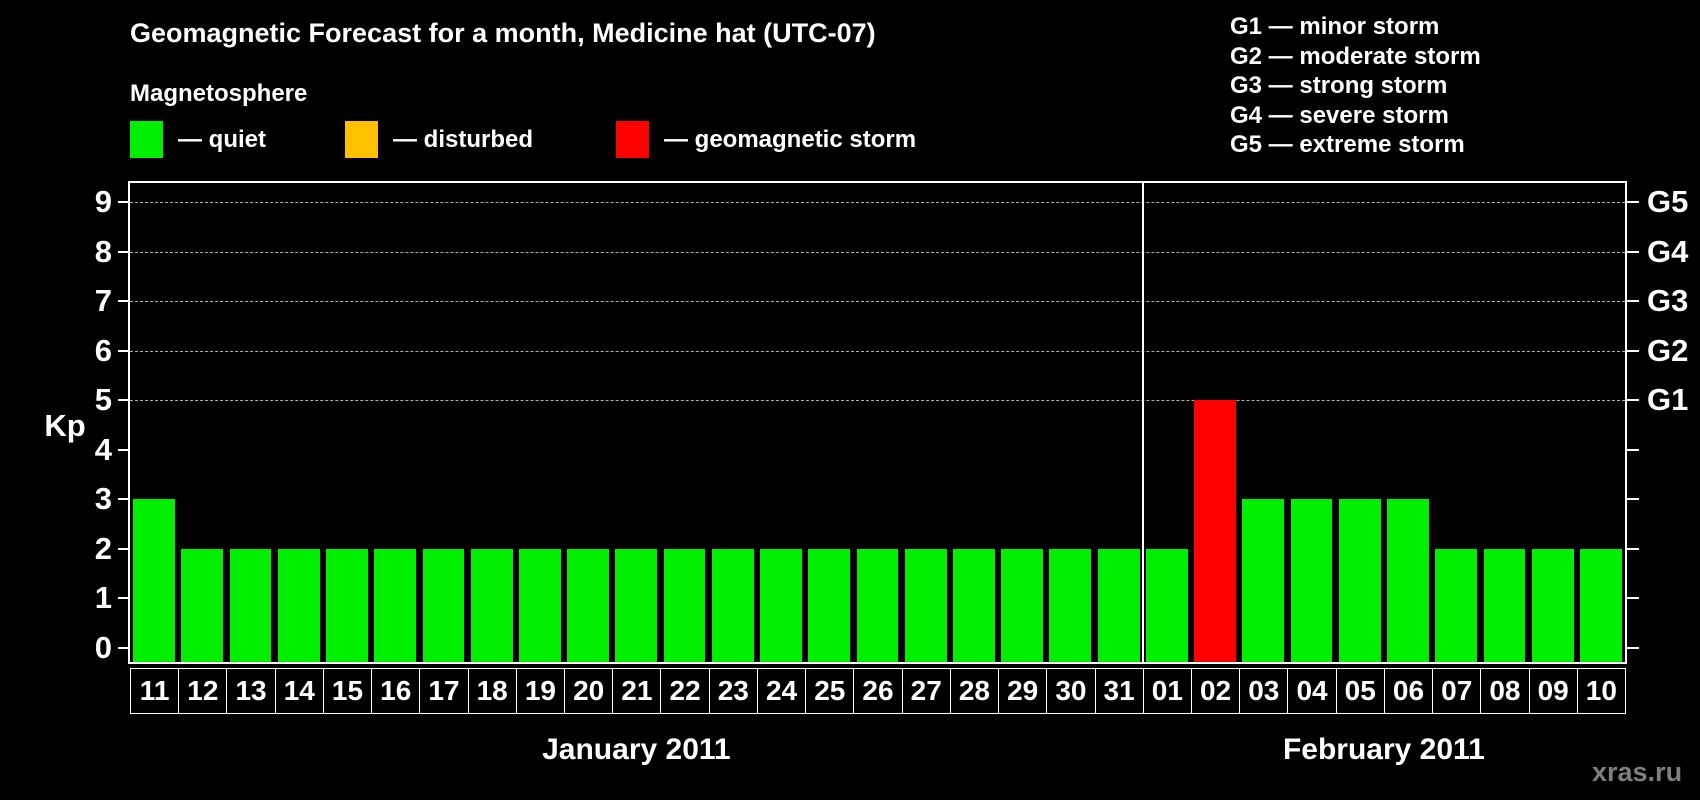 The width and height of the screenshot is (1700, 800). I want to click on legend-item-quiet: — quiet, so click(198, 139).